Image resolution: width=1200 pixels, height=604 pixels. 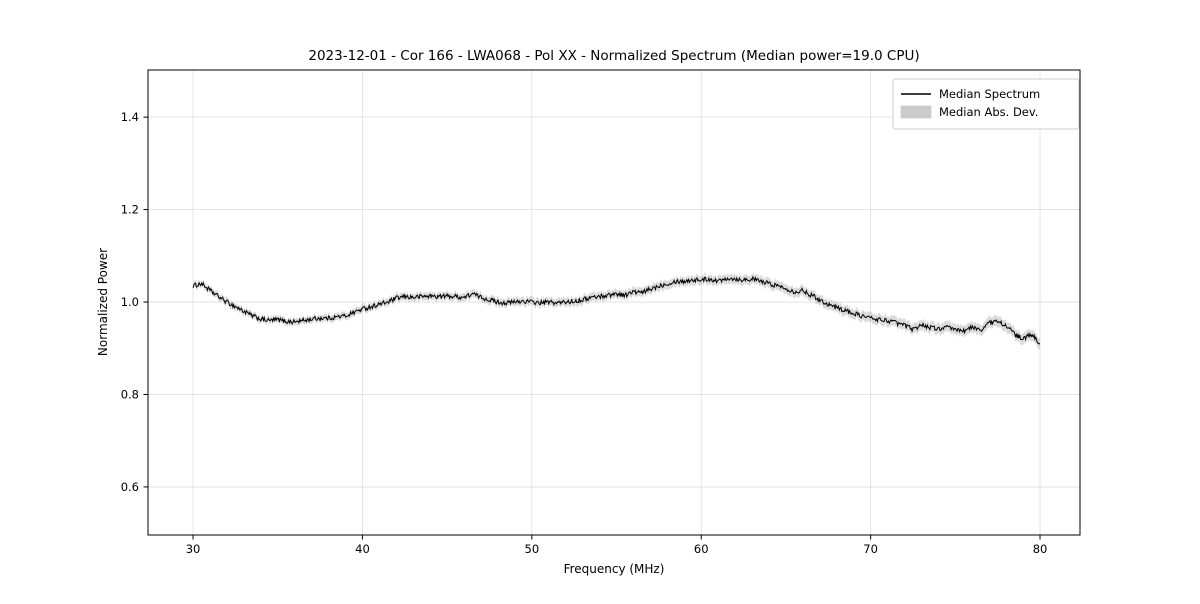 What do you see at coordinates (130, 210) in the screenshot?
I see `y-tick-label: 1.2` at bounding box center [130, 210].